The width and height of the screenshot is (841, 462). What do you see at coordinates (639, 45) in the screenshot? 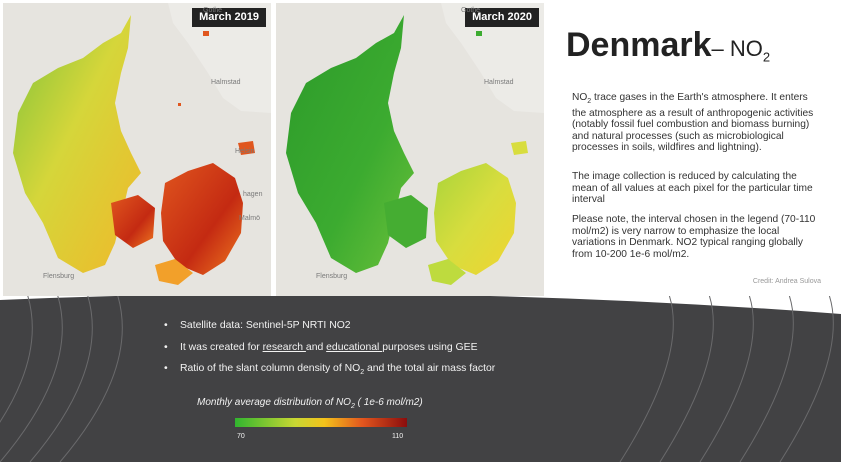
I see `title-main: Denmark` at bounding box center [639, 45].